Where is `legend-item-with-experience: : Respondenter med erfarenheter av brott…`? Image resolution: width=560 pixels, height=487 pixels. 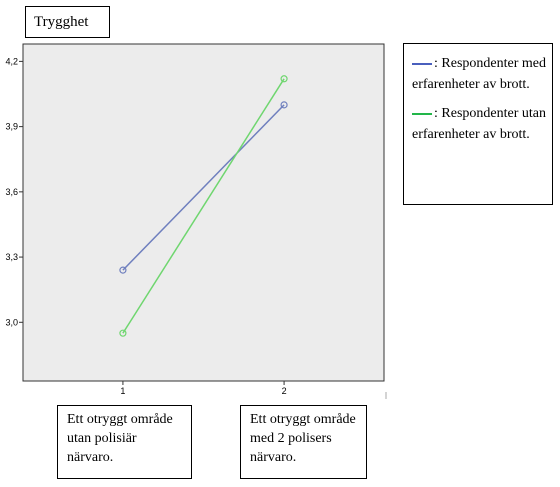 legend-item-with-experience: : Respondenter med erfarenheter av brott… is located at coordinates (479, 74).